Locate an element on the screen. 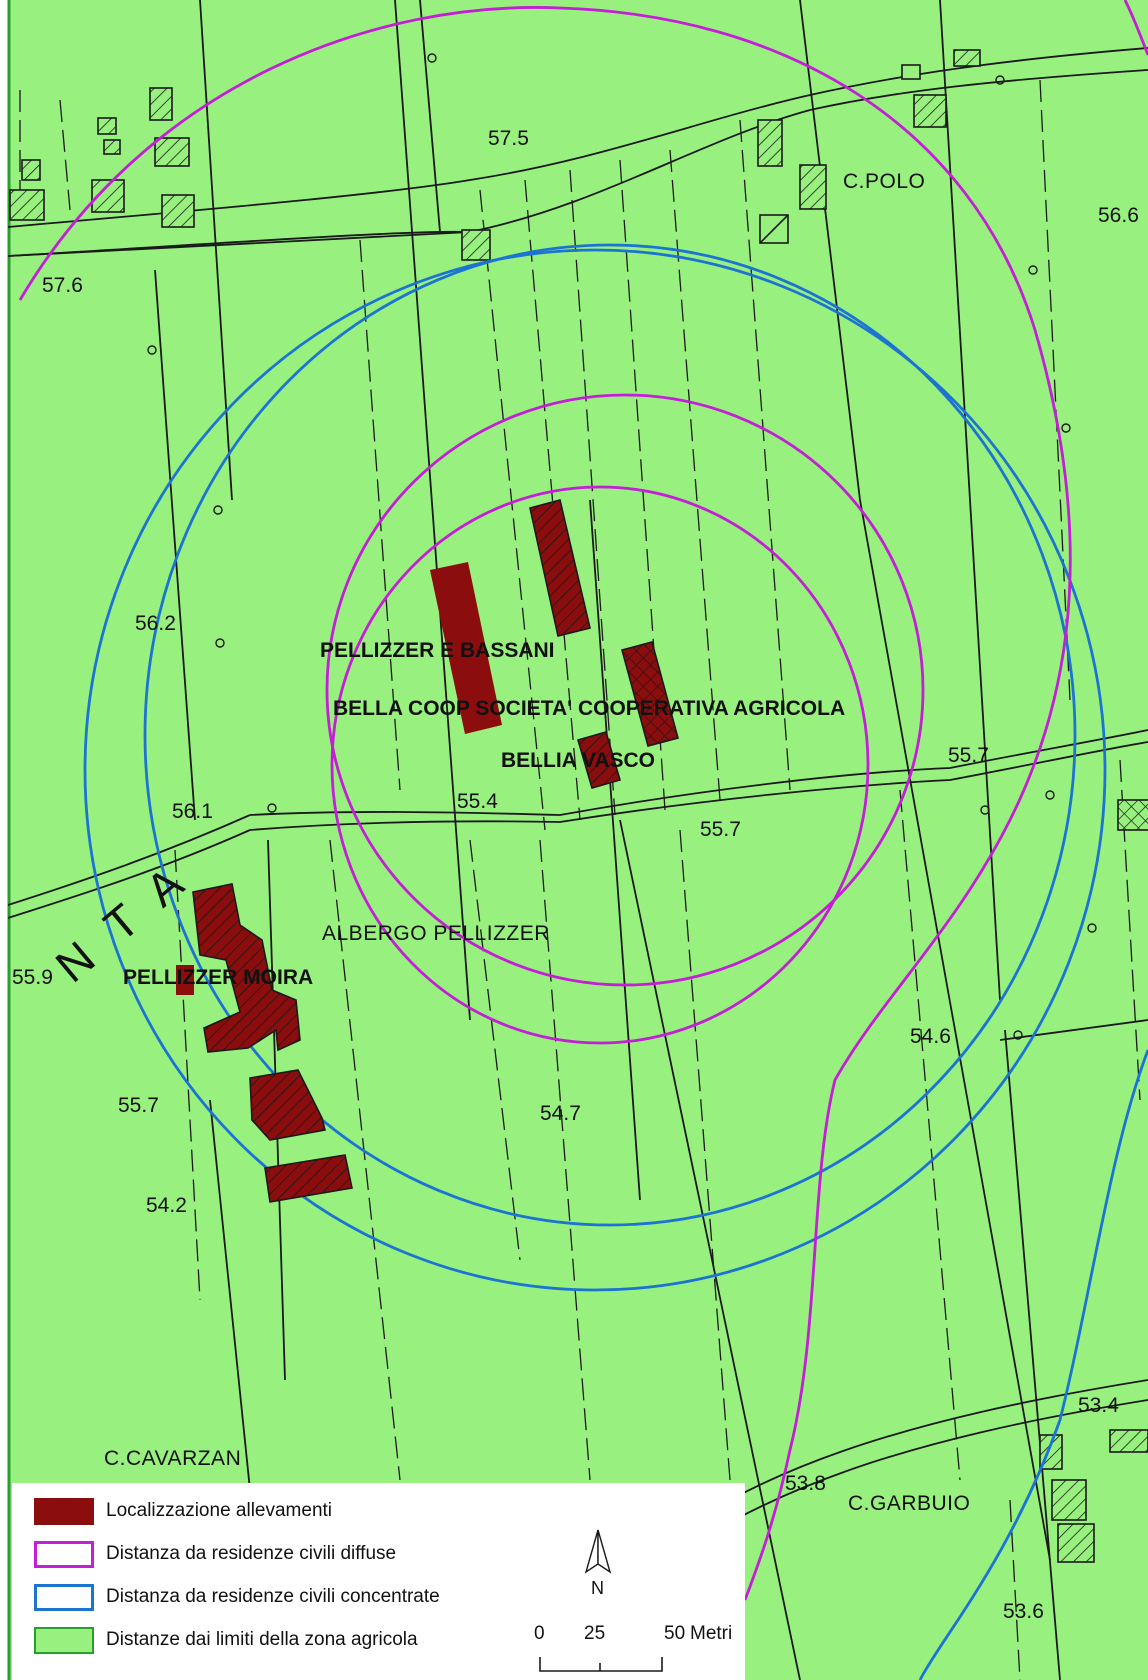 Image resolution: width=1148 pixels, height=1680 pixels. svg-text: C.CAVARZAN is located at coordinates (172, 1458).